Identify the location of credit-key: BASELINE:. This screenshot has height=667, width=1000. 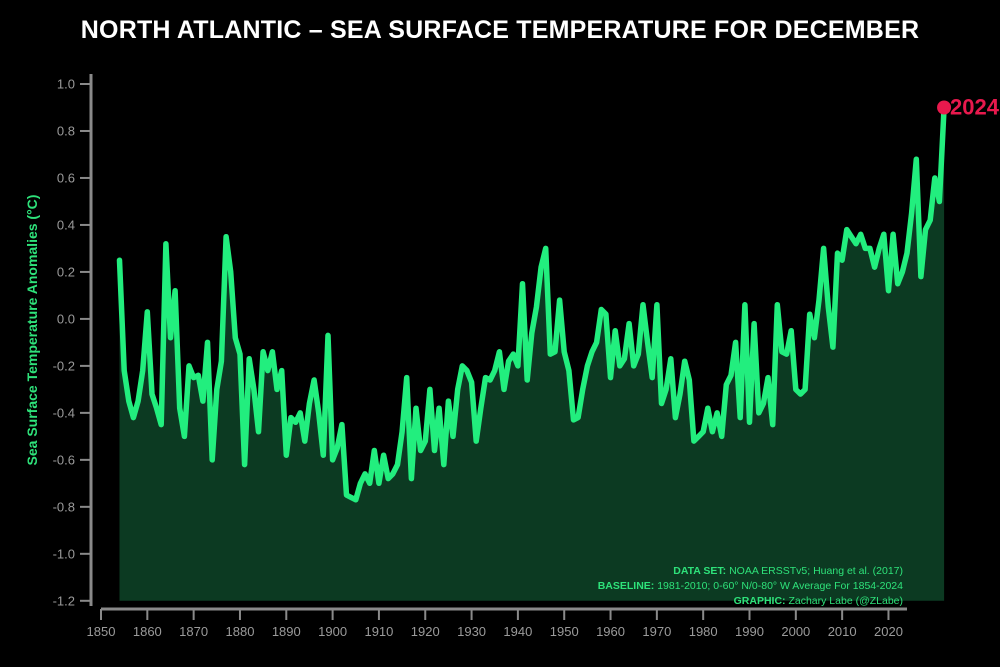
(626, 586).